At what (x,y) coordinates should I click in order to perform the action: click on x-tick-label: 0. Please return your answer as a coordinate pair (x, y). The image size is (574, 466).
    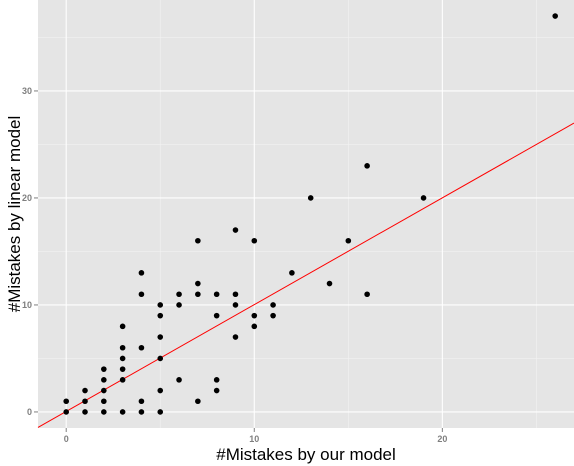
    Looking at the image, I should click on (66, 439).